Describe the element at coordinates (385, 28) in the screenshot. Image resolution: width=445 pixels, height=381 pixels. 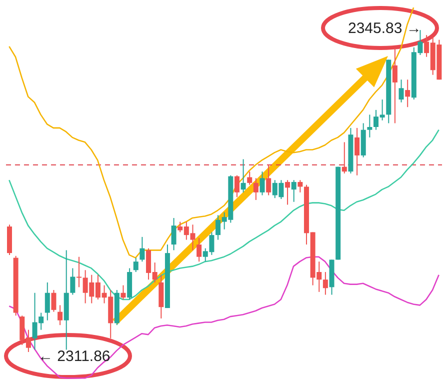
I see `annotation: 2345.83 →` at that location.